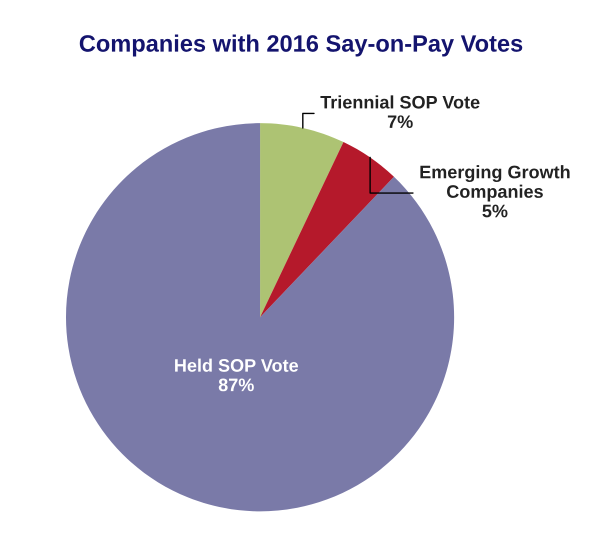 Image resolution: width=602 pixels, height=535 pixels. What do you see at coordinates (236, 365) in the screenshot?
I see `slice-label: Held SOP Vote` at bounding box center [236, 365].